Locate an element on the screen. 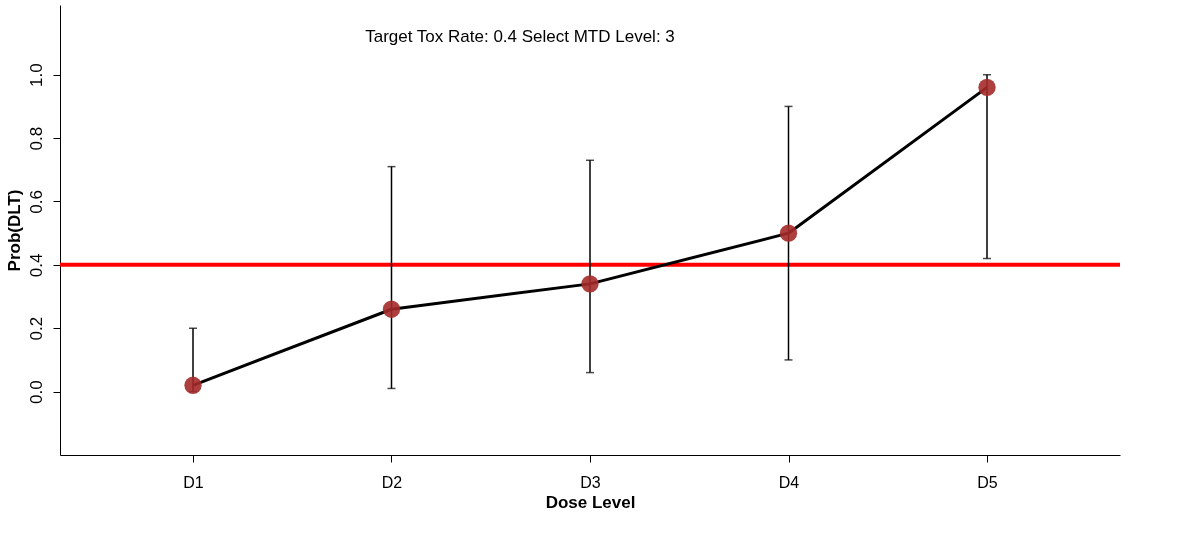  x-tick-label: D4 is located at coordinates (789, 482).